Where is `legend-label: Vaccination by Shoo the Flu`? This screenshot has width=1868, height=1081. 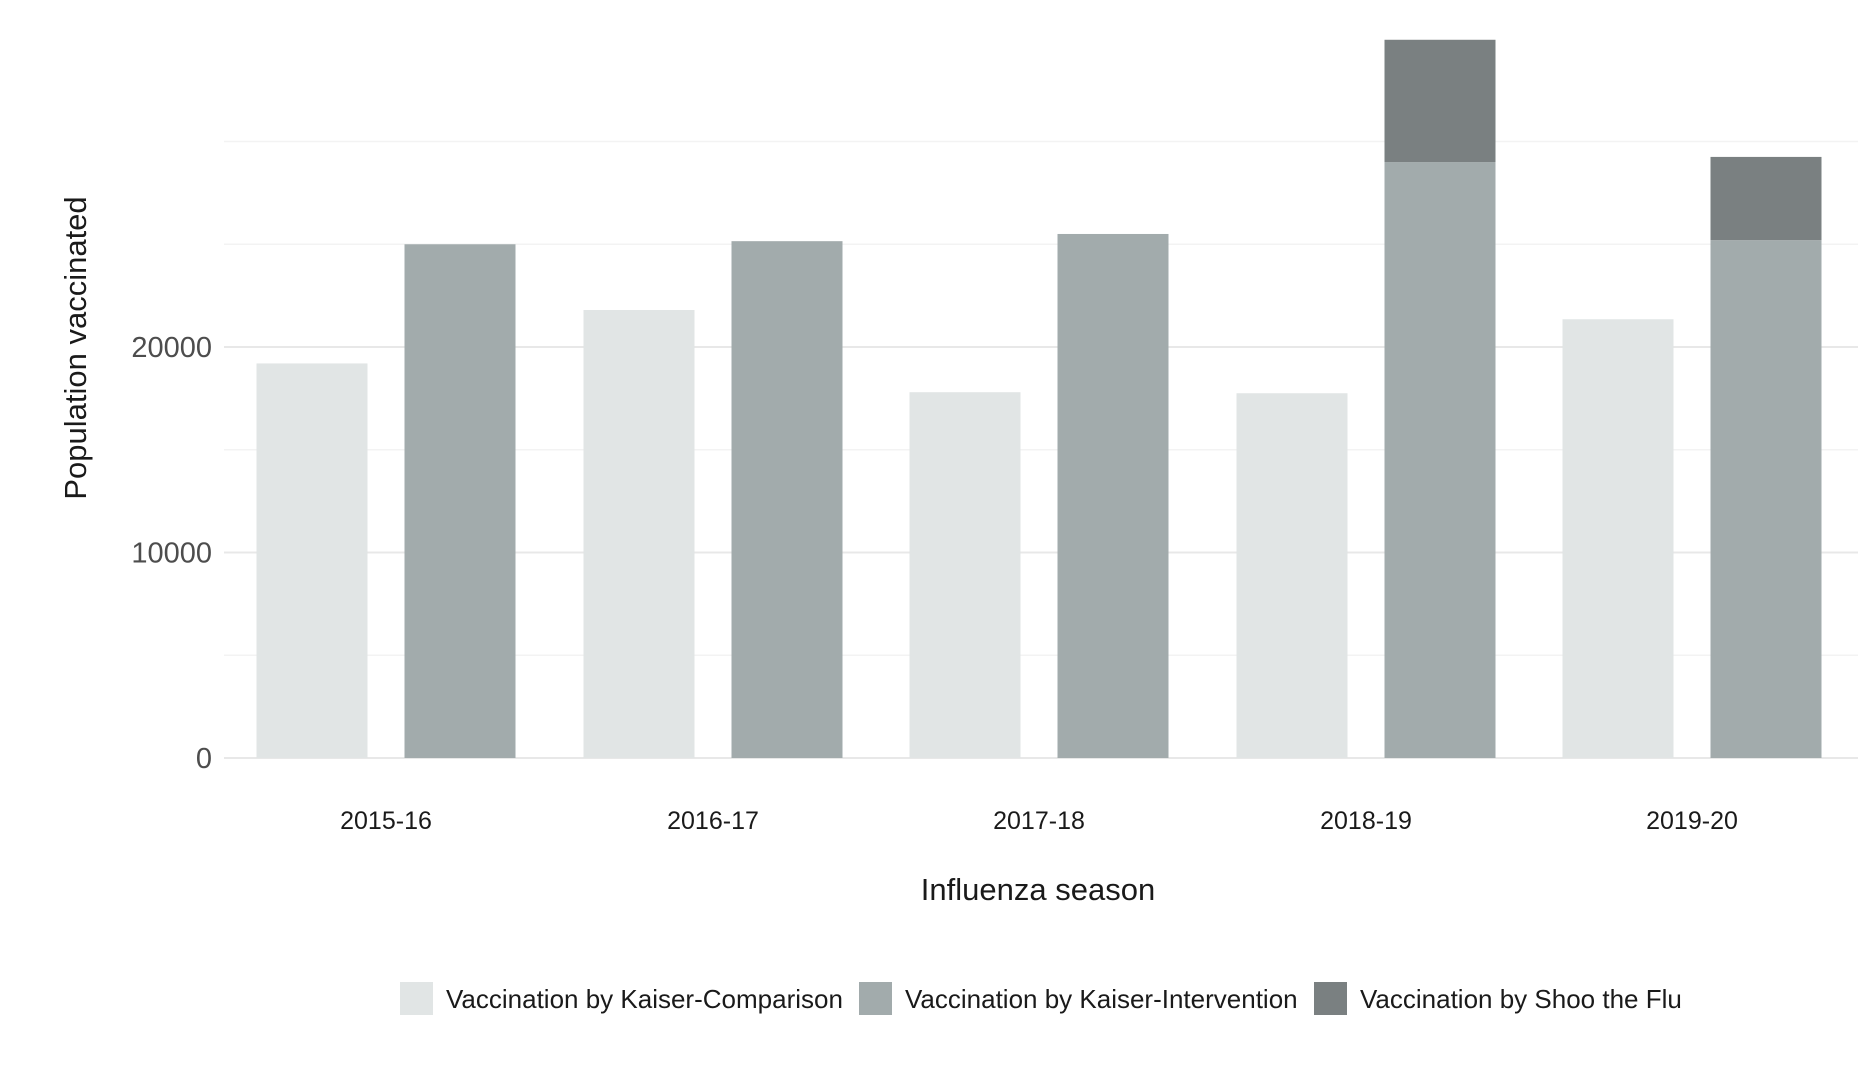
legend-label: Vaccination by Shoo the Flu is located at coordinates (1521, 999).